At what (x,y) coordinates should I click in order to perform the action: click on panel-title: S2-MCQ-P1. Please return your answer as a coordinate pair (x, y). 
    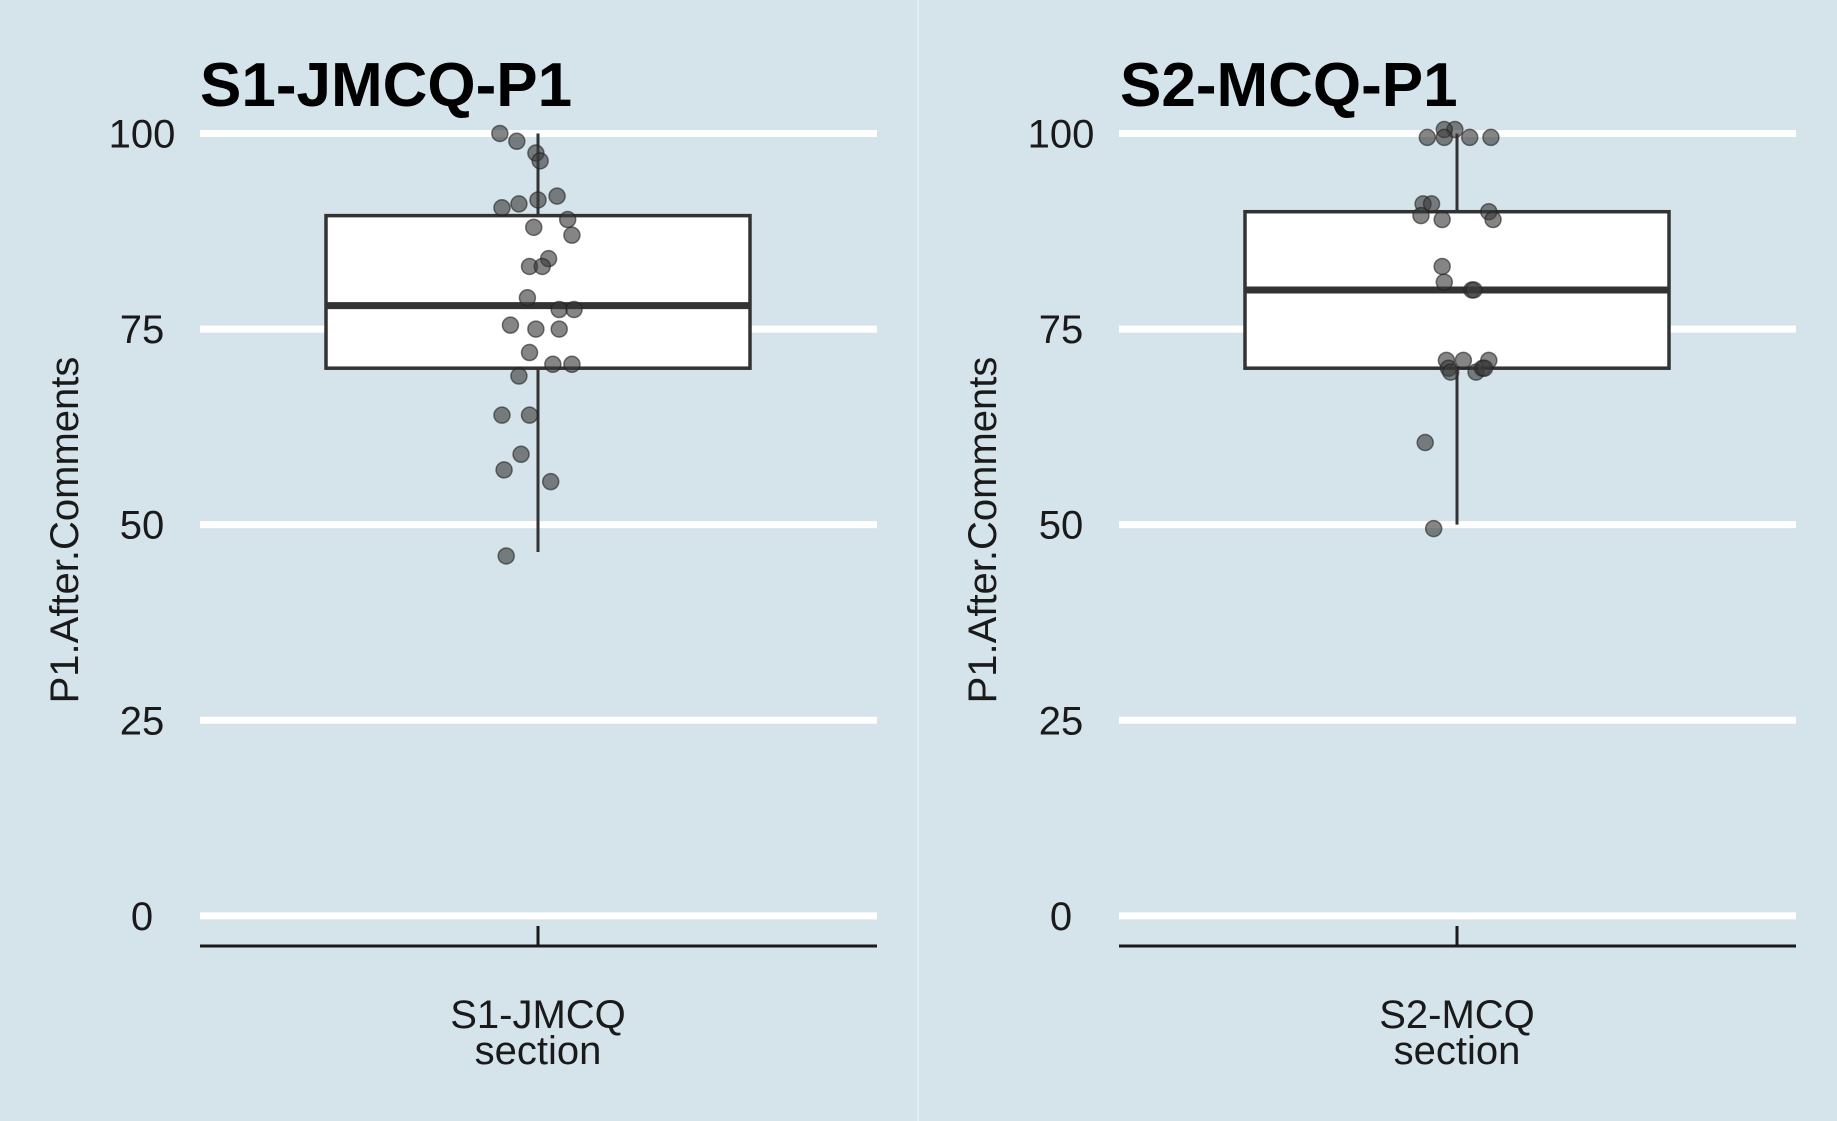
    Looking at the image, I should click on (1289, 85).